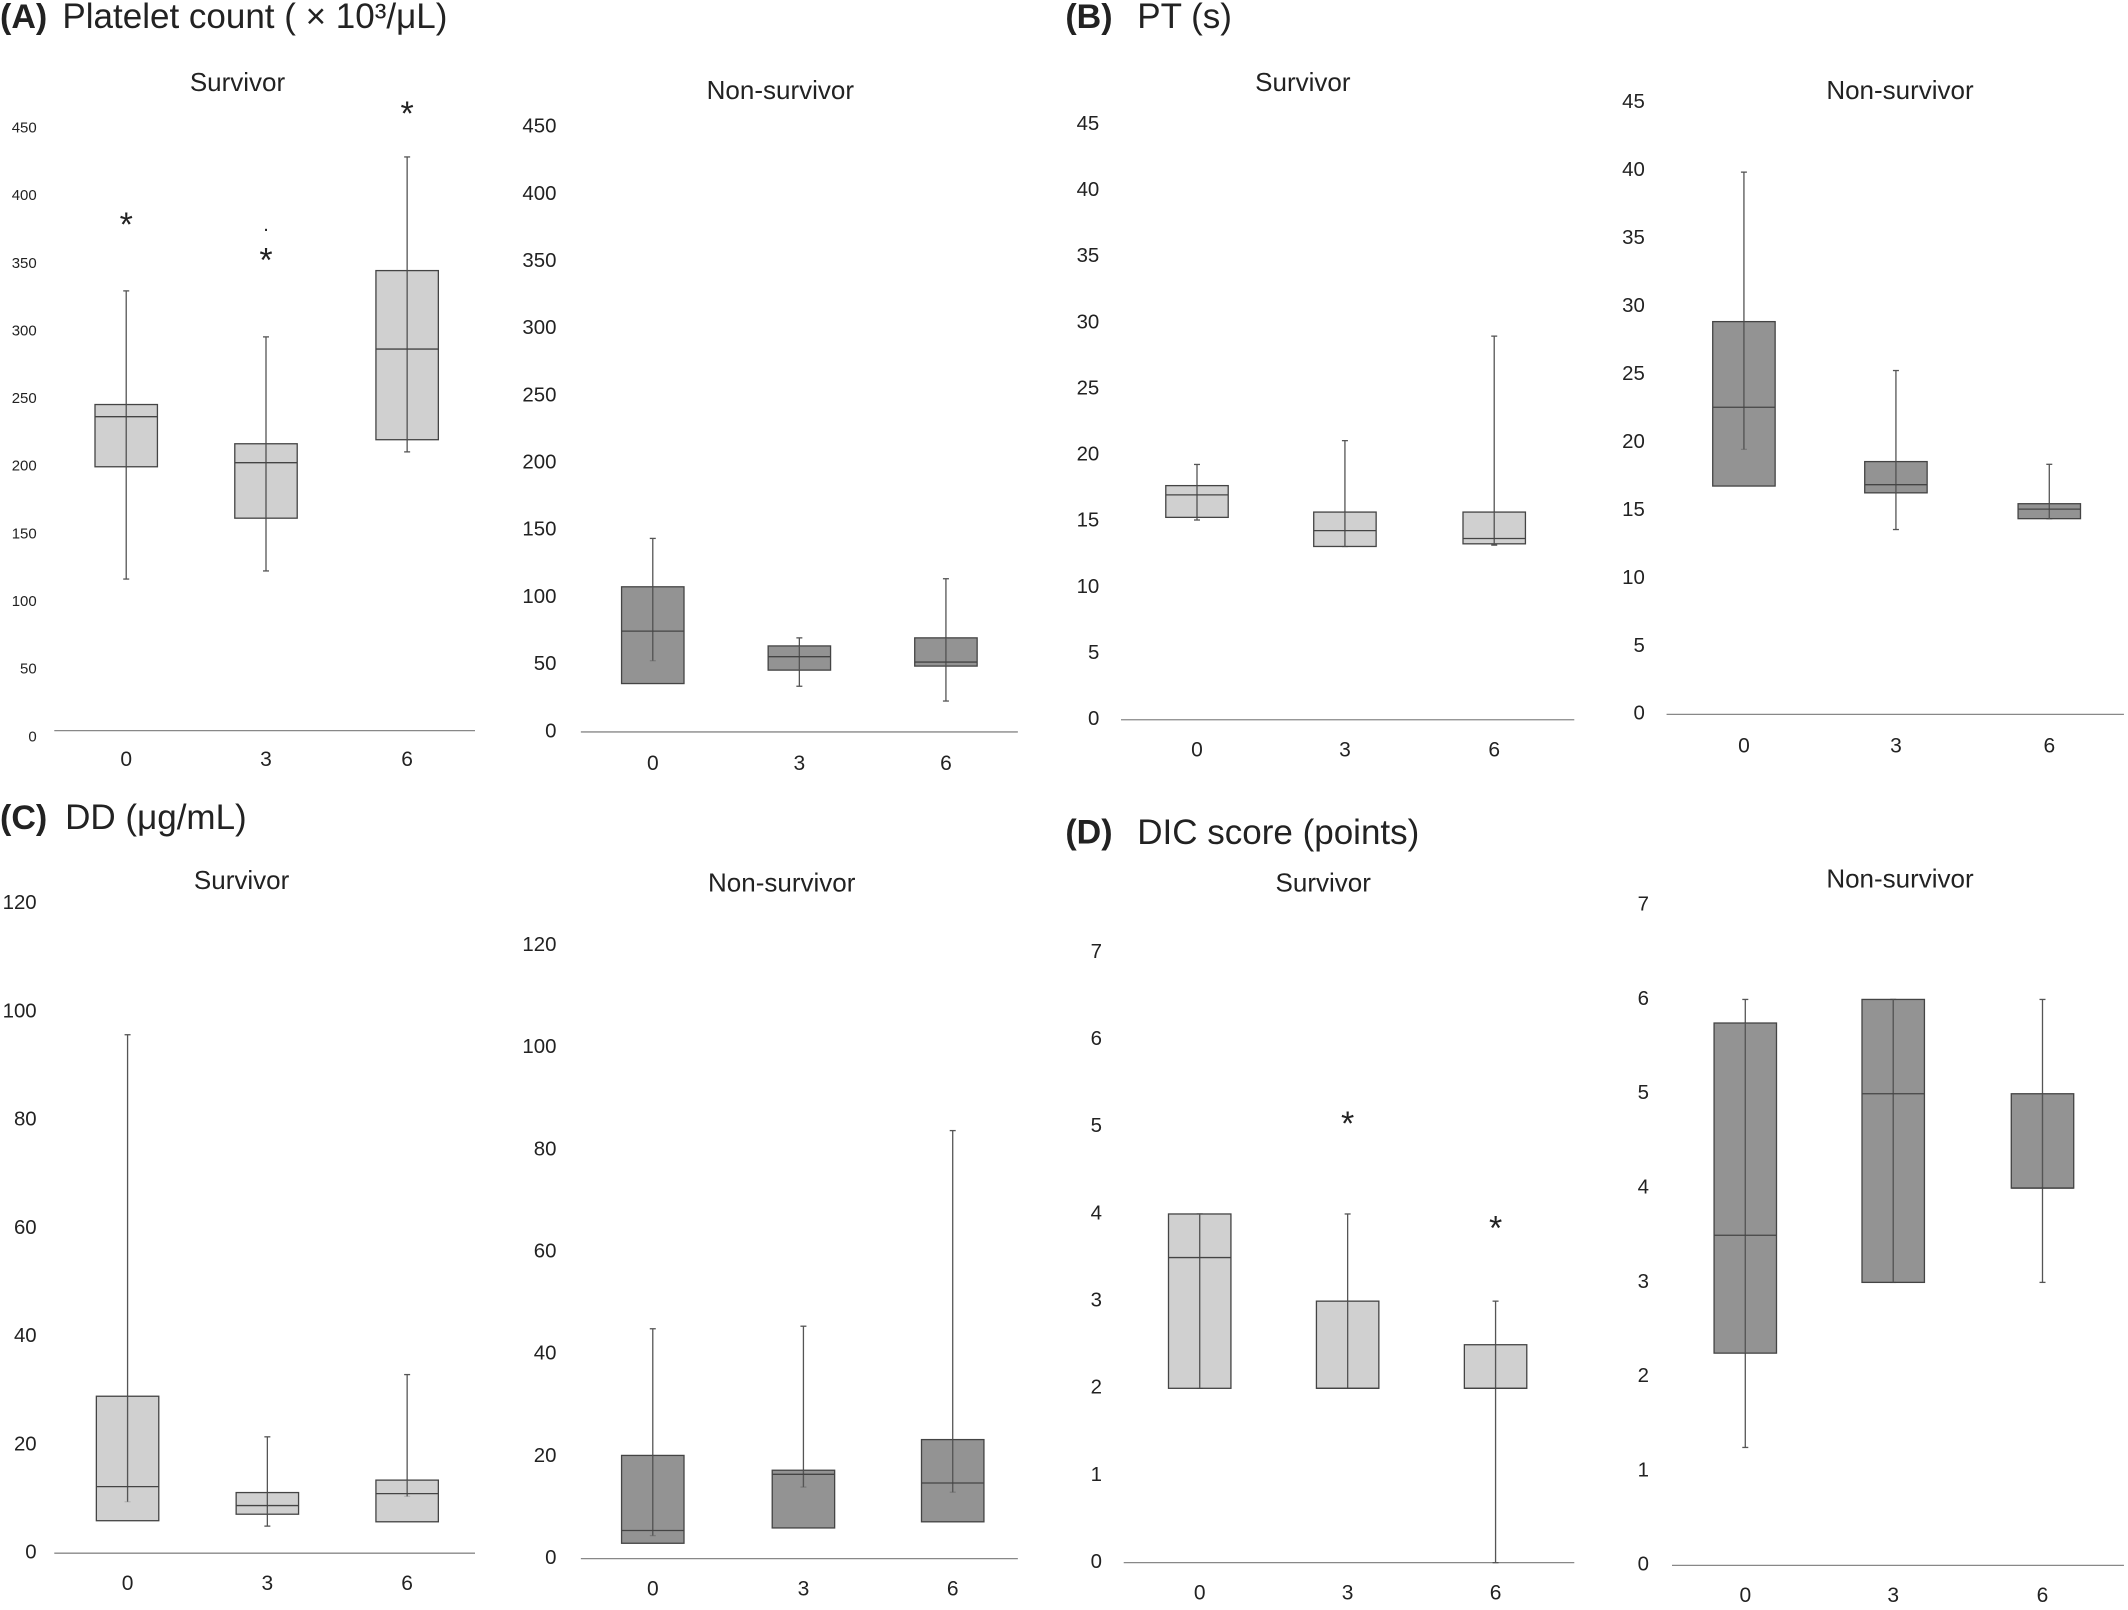  I want to click on y-tick-label: 7, so click(1096, 952).